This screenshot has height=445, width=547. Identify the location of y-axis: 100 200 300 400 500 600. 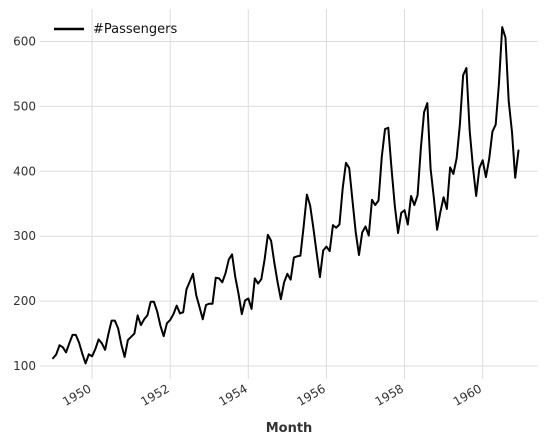
(24, 203).